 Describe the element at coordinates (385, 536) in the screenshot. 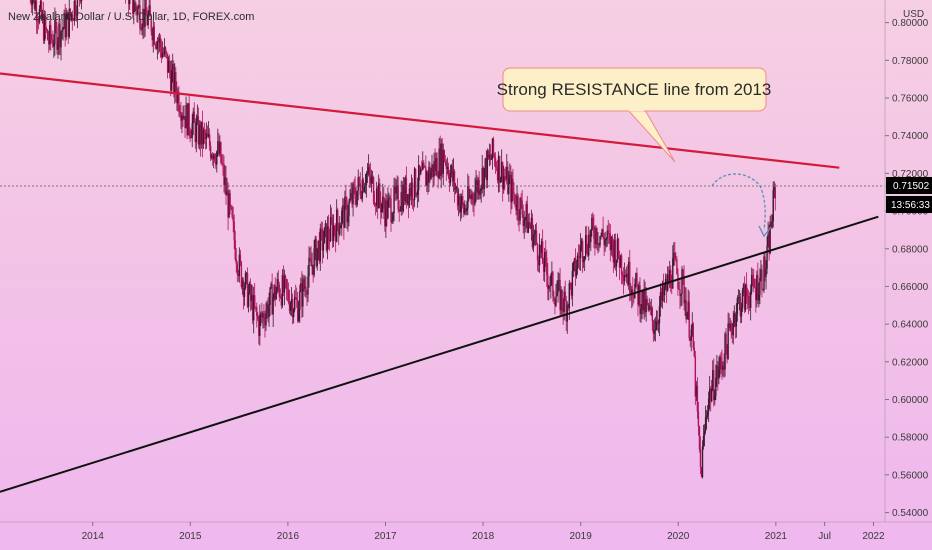

I see `time-axis-label: 2017` at that location.